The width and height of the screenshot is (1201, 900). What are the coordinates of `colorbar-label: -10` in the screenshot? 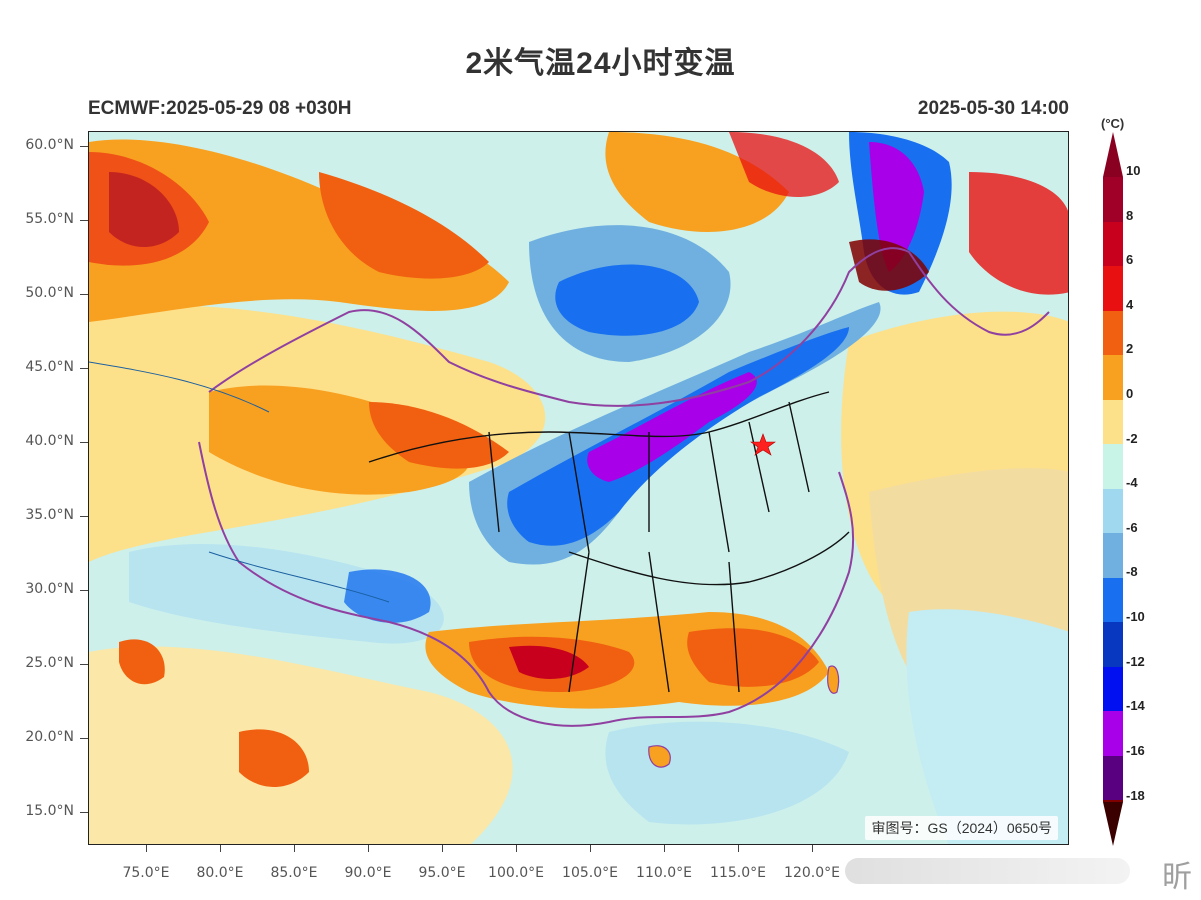 It's located at (1135, 616).